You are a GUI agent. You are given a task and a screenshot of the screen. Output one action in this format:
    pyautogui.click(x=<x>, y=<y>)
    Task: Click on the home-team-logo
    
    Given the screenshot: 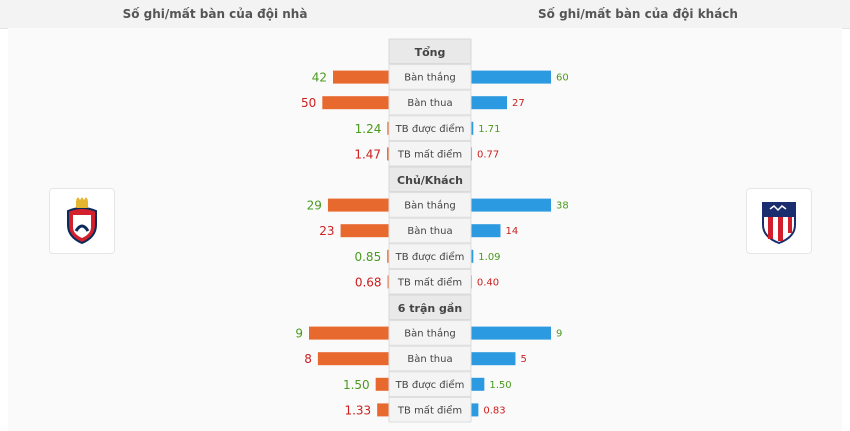 What is the action you would take?
    pyautogui.click(x=82, y=221)
    